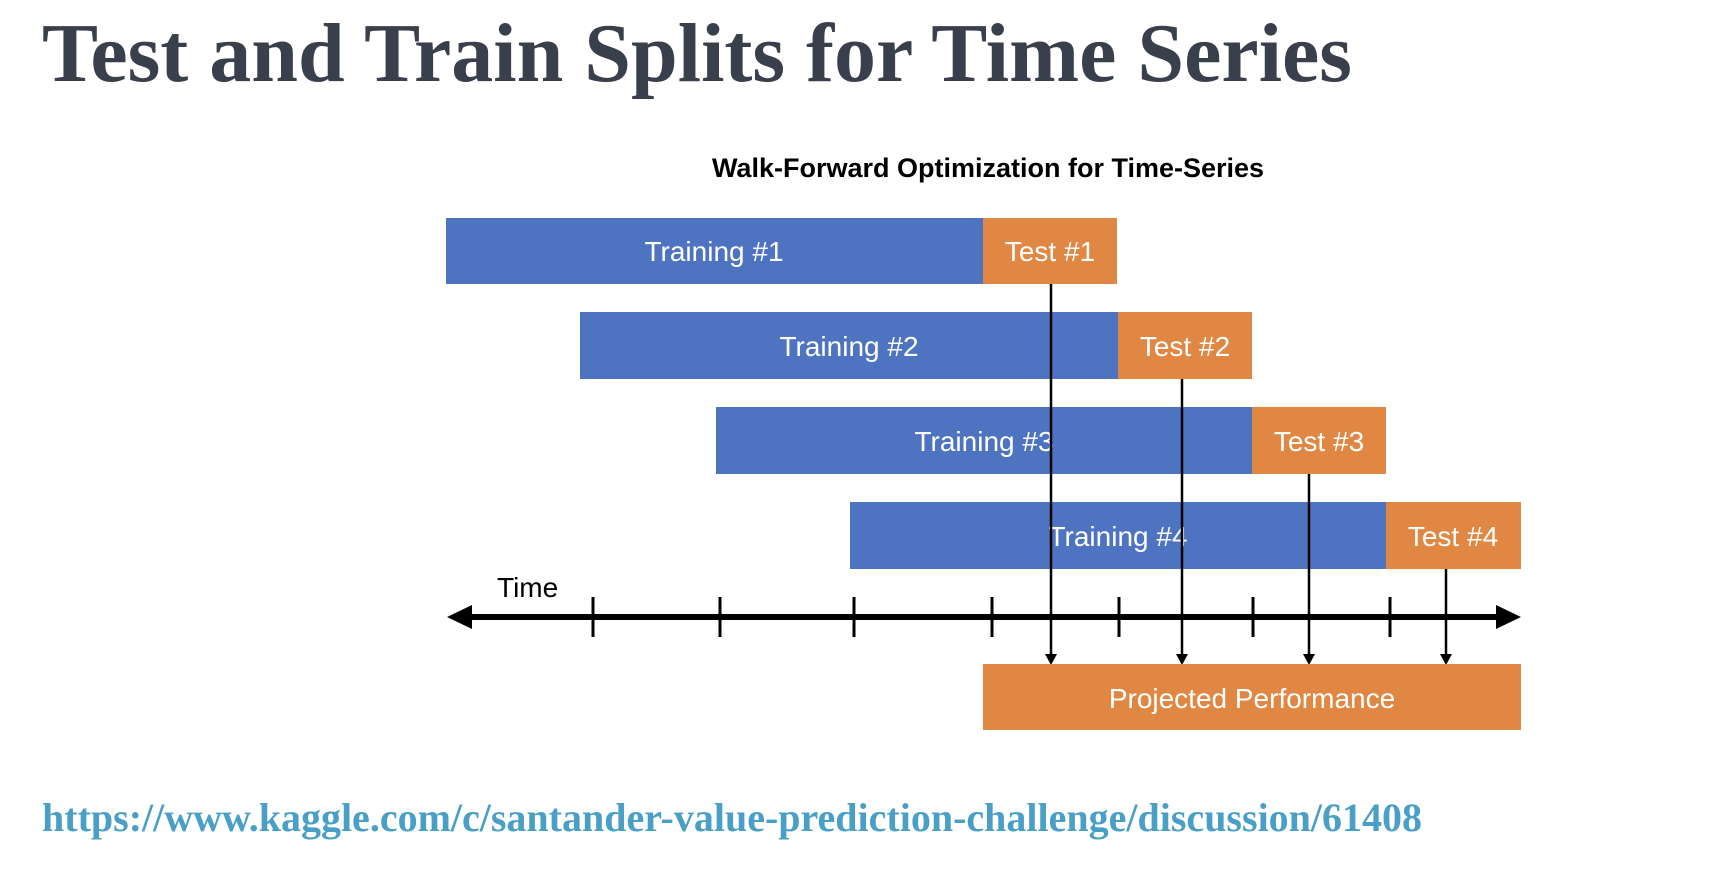  Describe the element at coordinates (697, 53) in the screenshot. I see `slide-title: Test and Train Splits for Time Series` at that location.